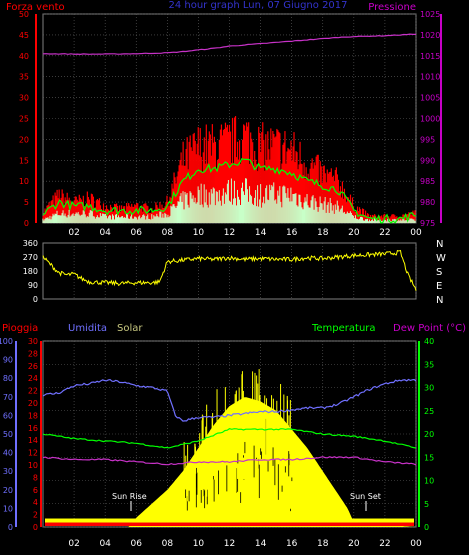 Image resolution: width=469 pixels, height=555 pixels. What do you see at coordinates (429, 388) in the screenshot?
I see `temperature-tick-label: 30` at bounding box center [429, 388].